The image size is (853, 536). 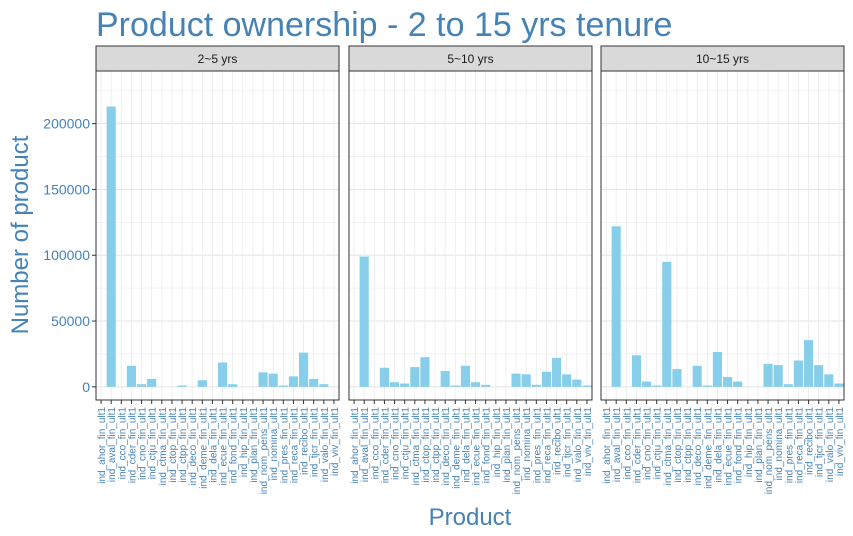 I want to click on x-tick-label: ind_deco_fin_ult1, so click(x=698, y=446).